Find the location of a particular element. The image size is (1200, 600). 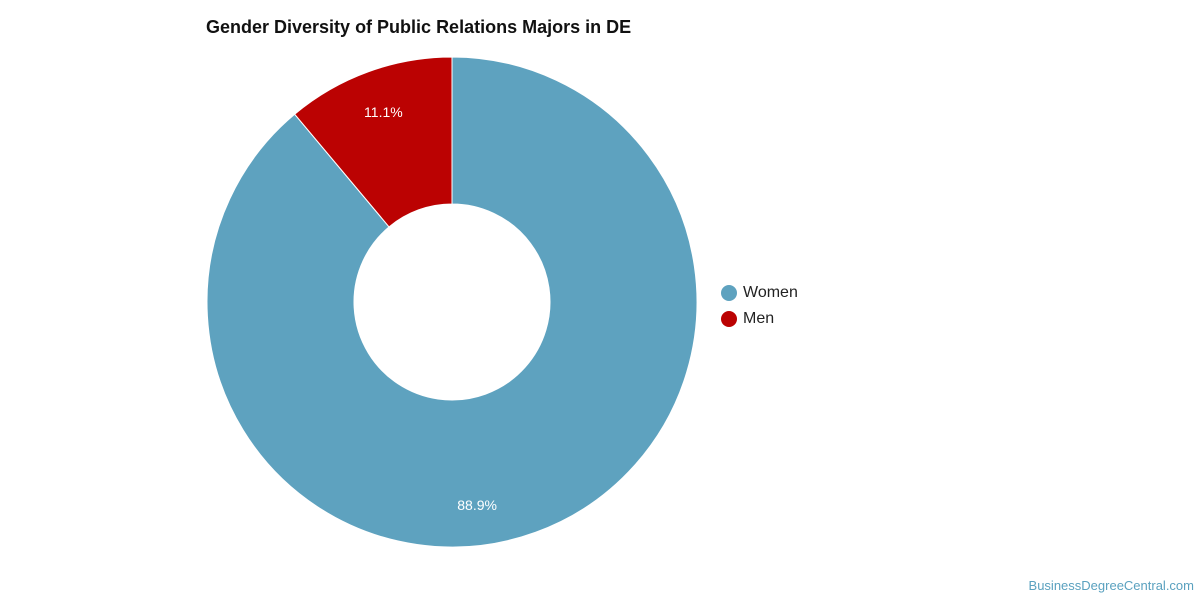

slice-label-men: 11.1% is located at coordinates (383, 112).